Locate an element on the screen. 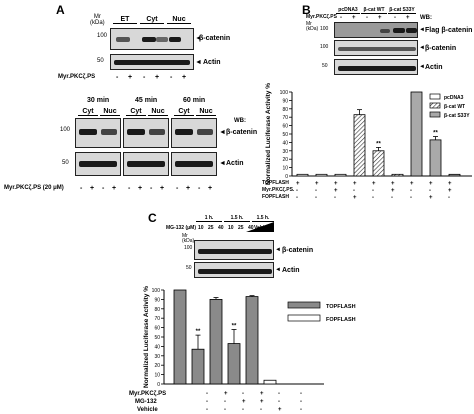 The width and height of the screenshot is (474, 414). concentration-ramp is located at coordinates (260, 227).